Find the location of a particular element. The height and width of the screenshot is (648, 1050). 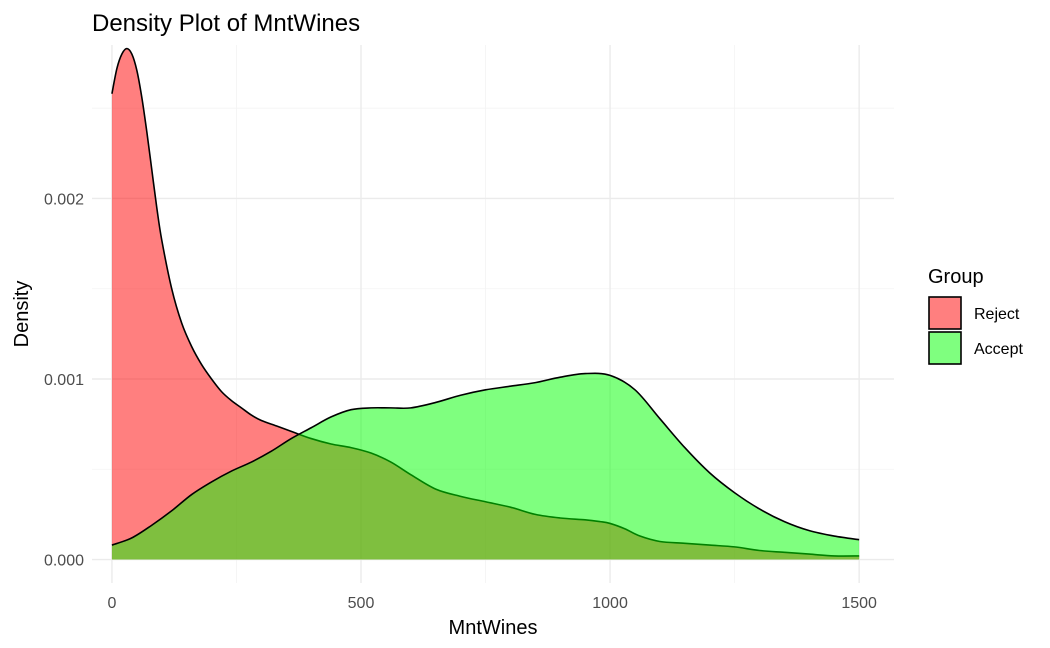

y-tick-label-0: 0.000 is located at coordinates (64, 561).